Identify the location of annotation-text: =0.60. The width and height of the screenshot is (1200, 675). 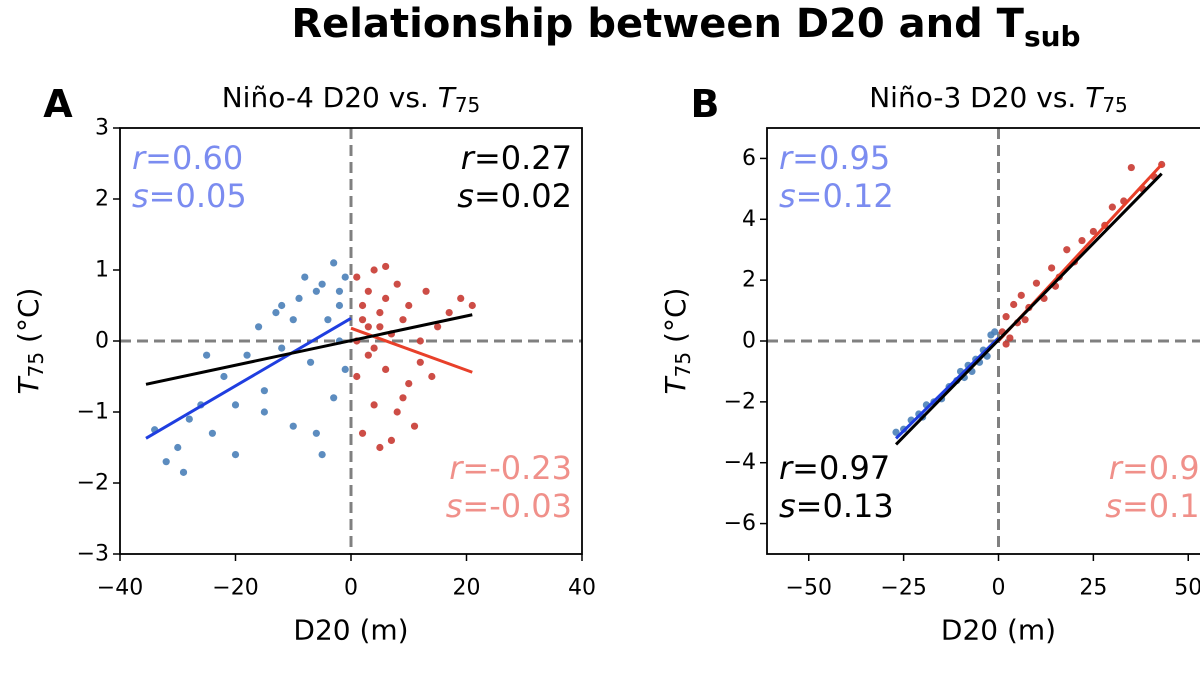
(194, 158).